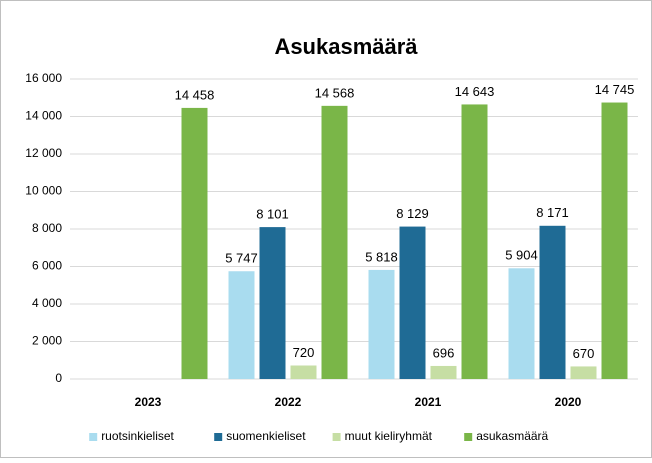 This screenshot has height=463, width=652. I want to click on x-tick-label: 2022, so click(288, 402).